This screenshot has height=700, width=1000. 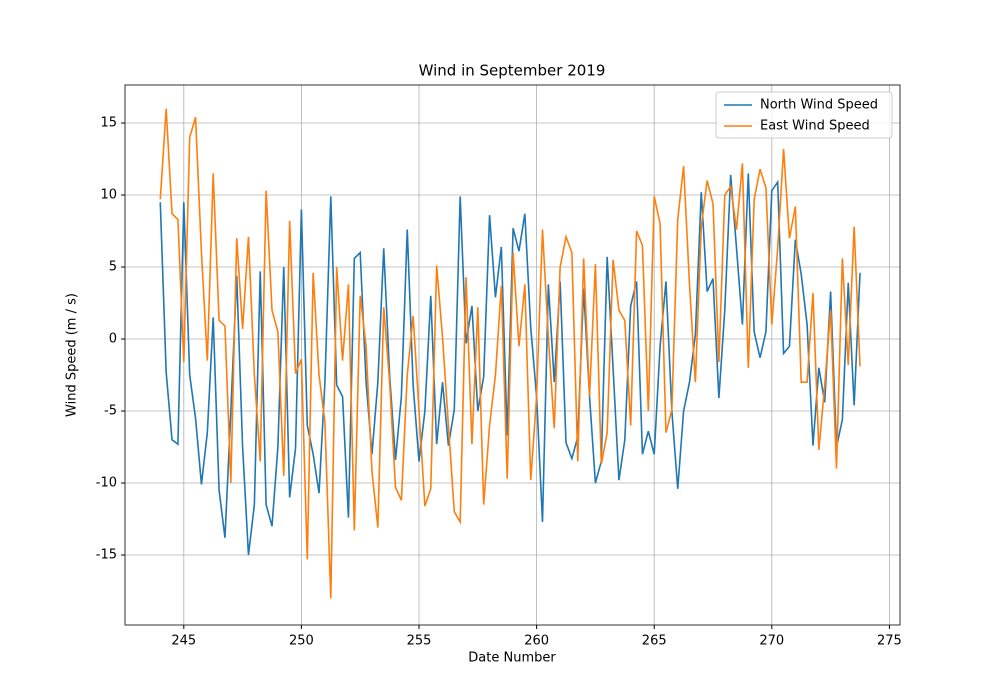 I want to click on y-tick-label: 0, so click(x=113, y=339).